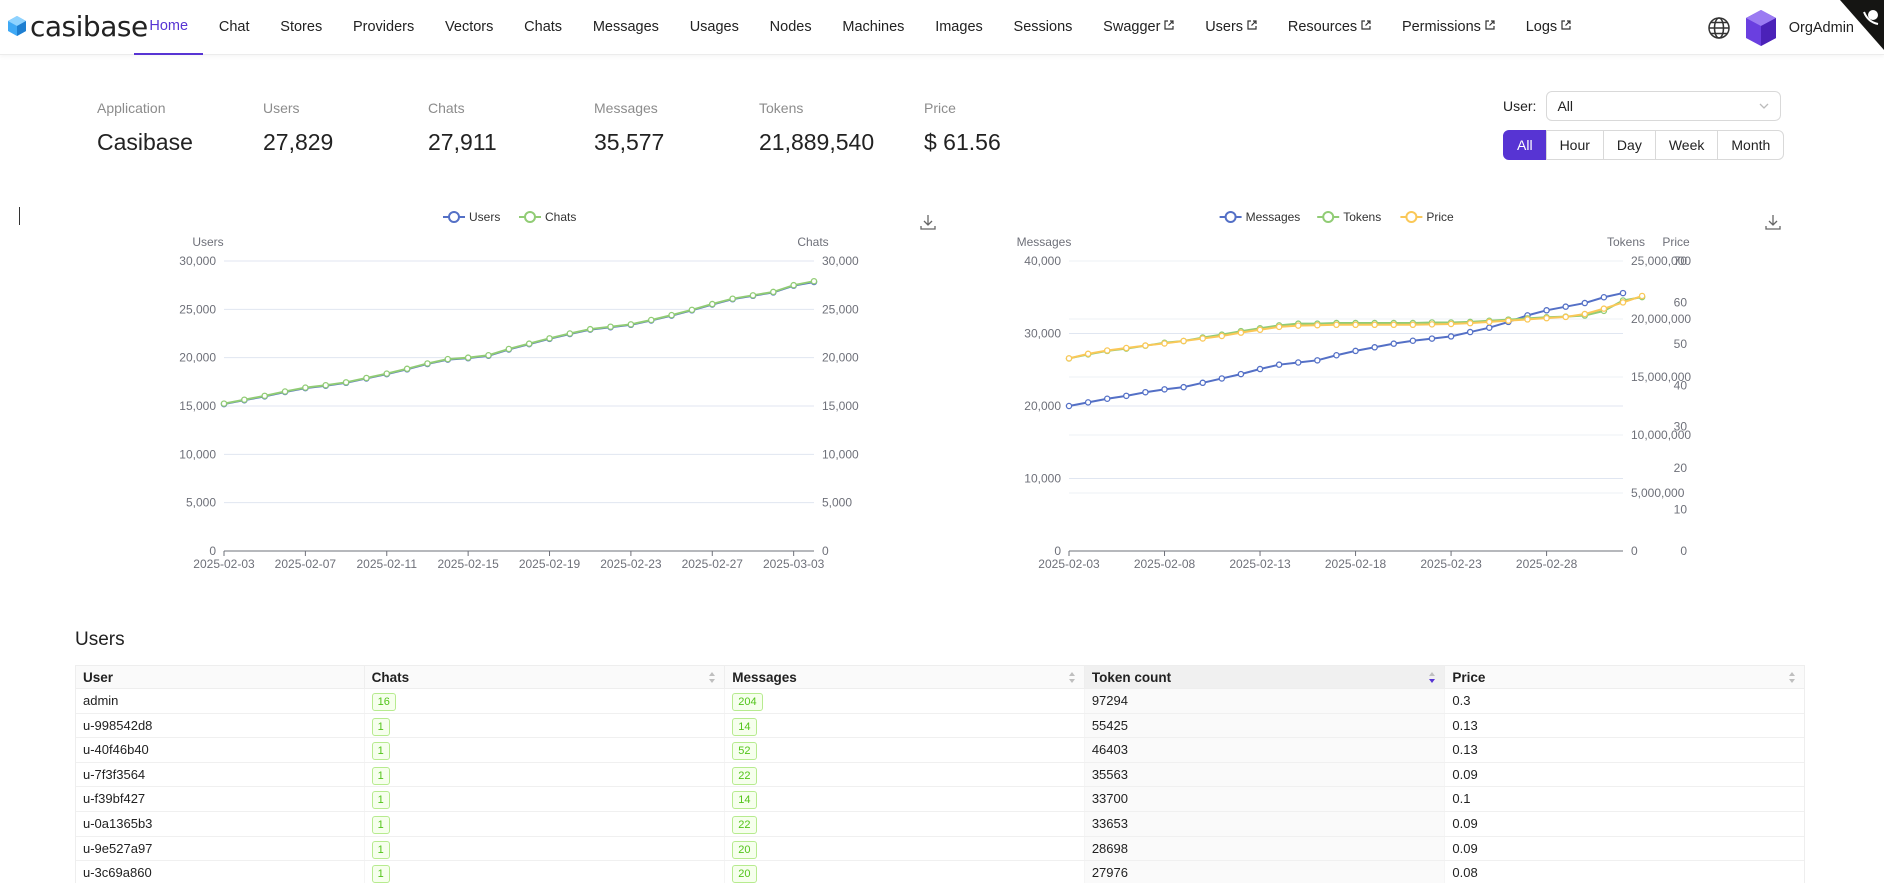  What do you see at coordinates (790, 27) in the screenshot?
I see `nav-item-nodes: Nodes` at bounding box center [790, 27].